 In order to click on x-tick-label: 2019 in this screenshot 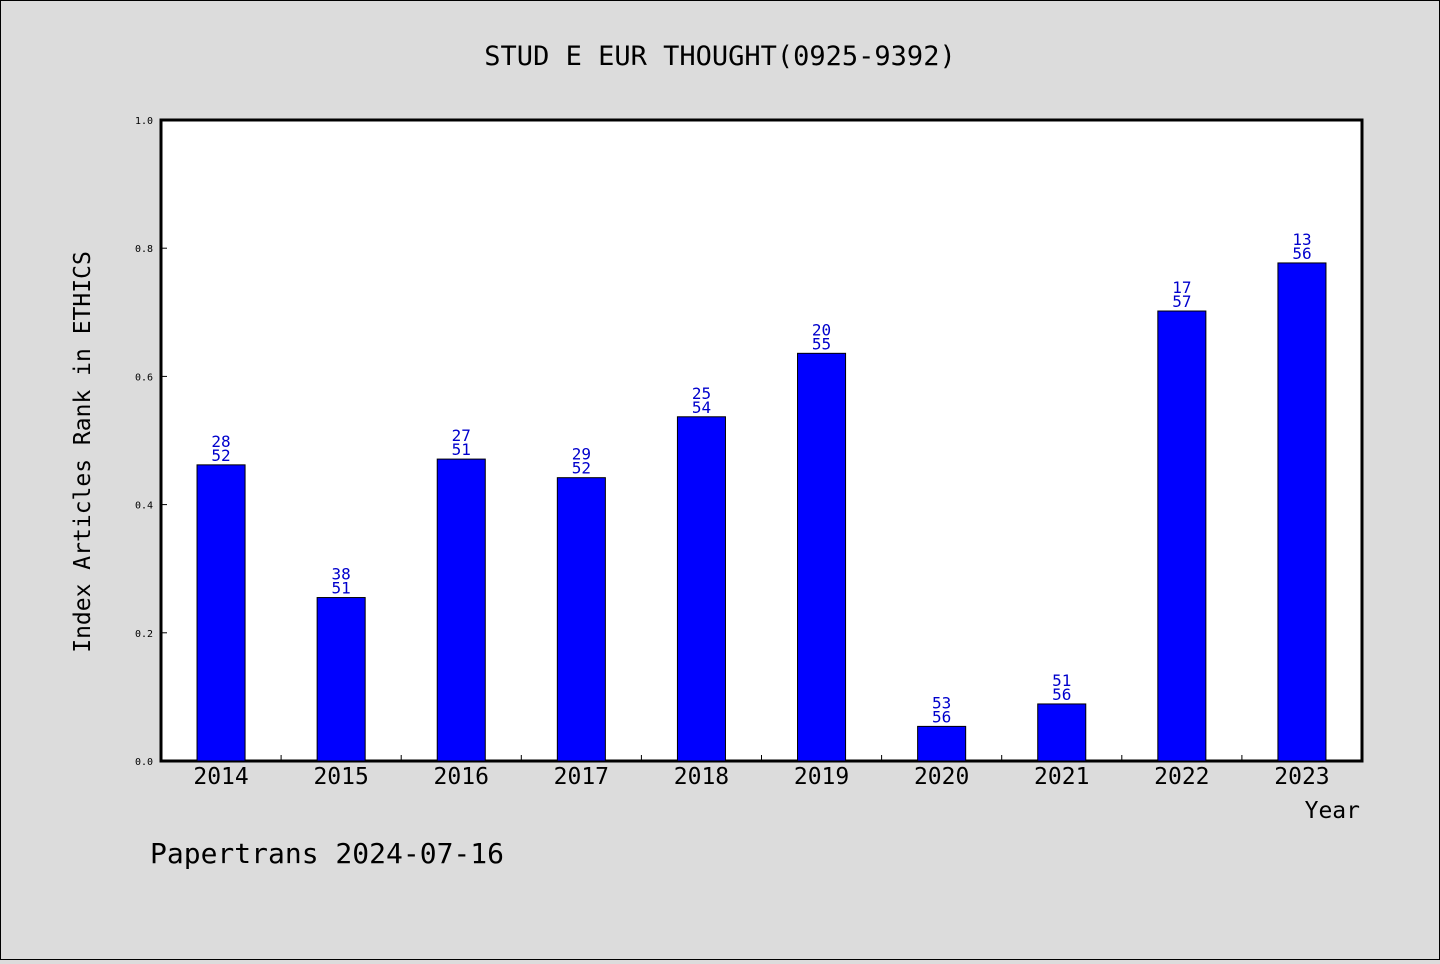, I will do `click(821, 777)`.